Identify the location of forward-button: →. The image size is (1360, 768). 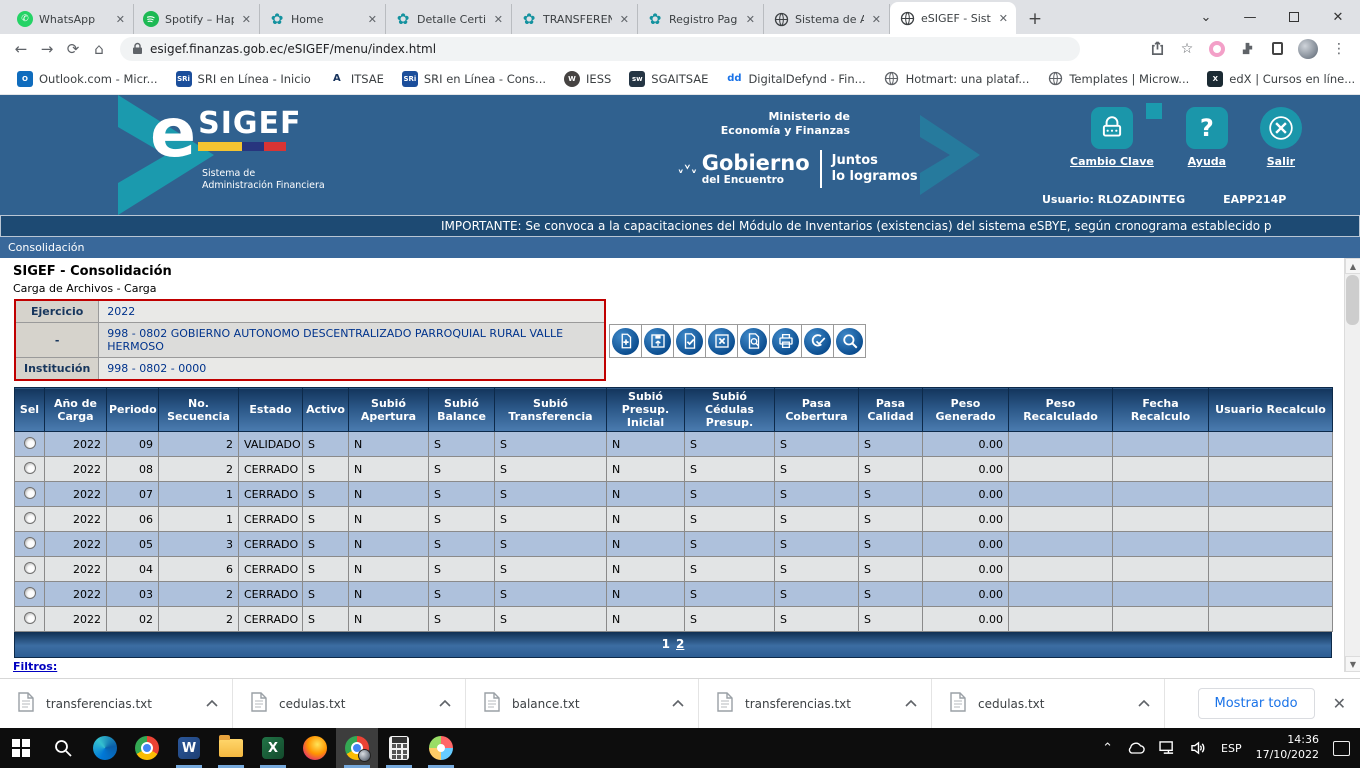
(47, 48).